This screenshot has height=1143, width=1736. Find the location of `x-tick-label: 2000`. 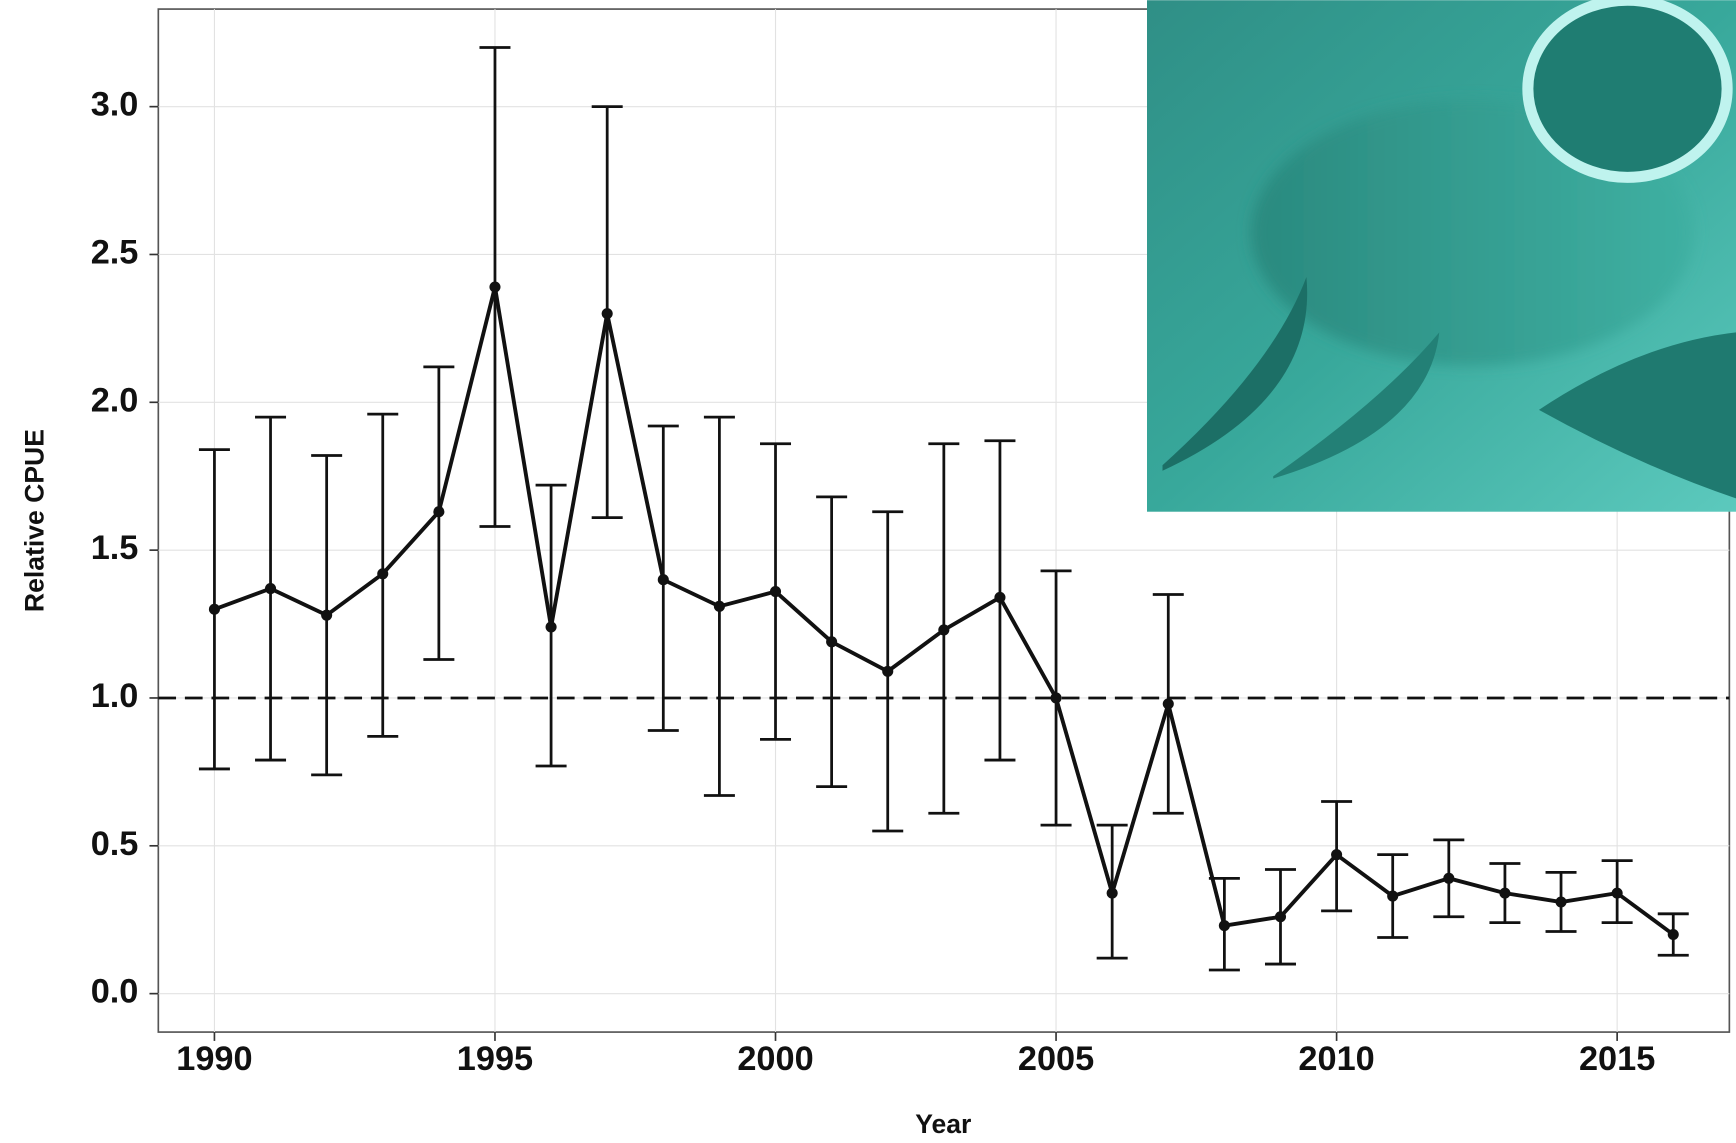

x-tick-label: 2000 is located at coordinates (775, 1059).